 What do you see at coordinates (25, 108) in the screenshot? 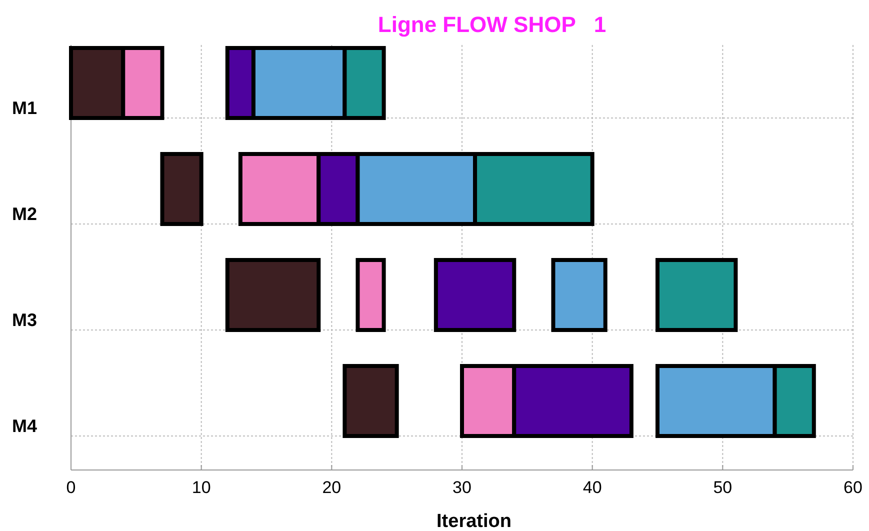
I see `y-tick-label: M1` at bounding box center [25, 108].